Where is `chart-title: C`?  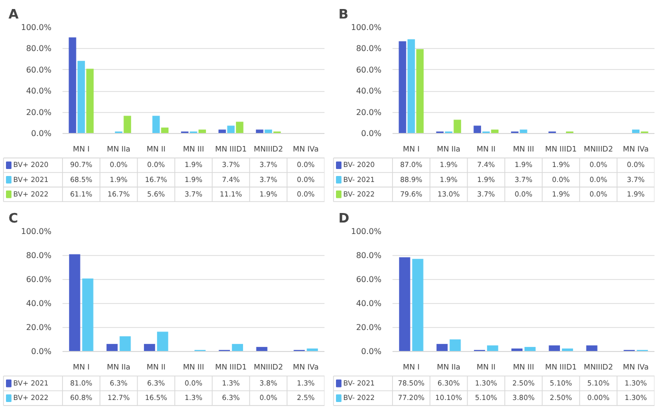 chart-title: C is located at coordinates (13, 219).